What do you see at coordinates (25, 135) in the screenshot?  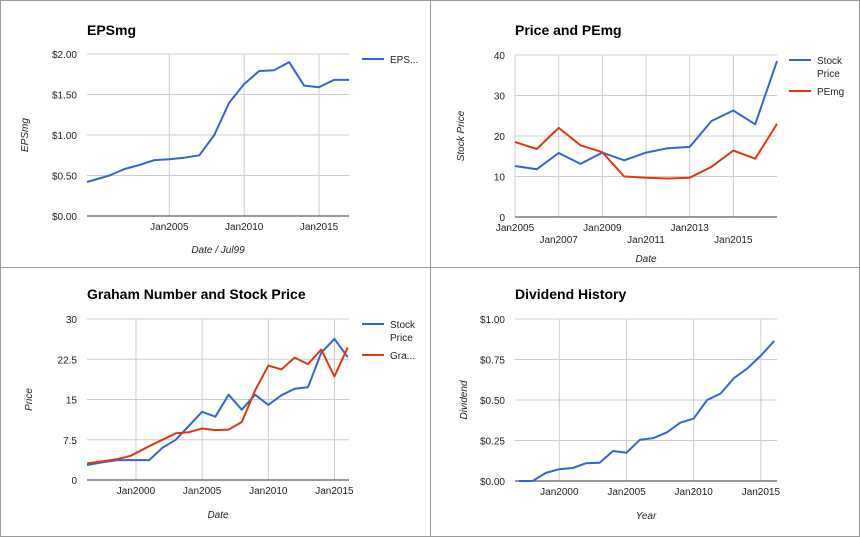 I see `y-axis-title: EPSmg` at bounding box center [25, 135].